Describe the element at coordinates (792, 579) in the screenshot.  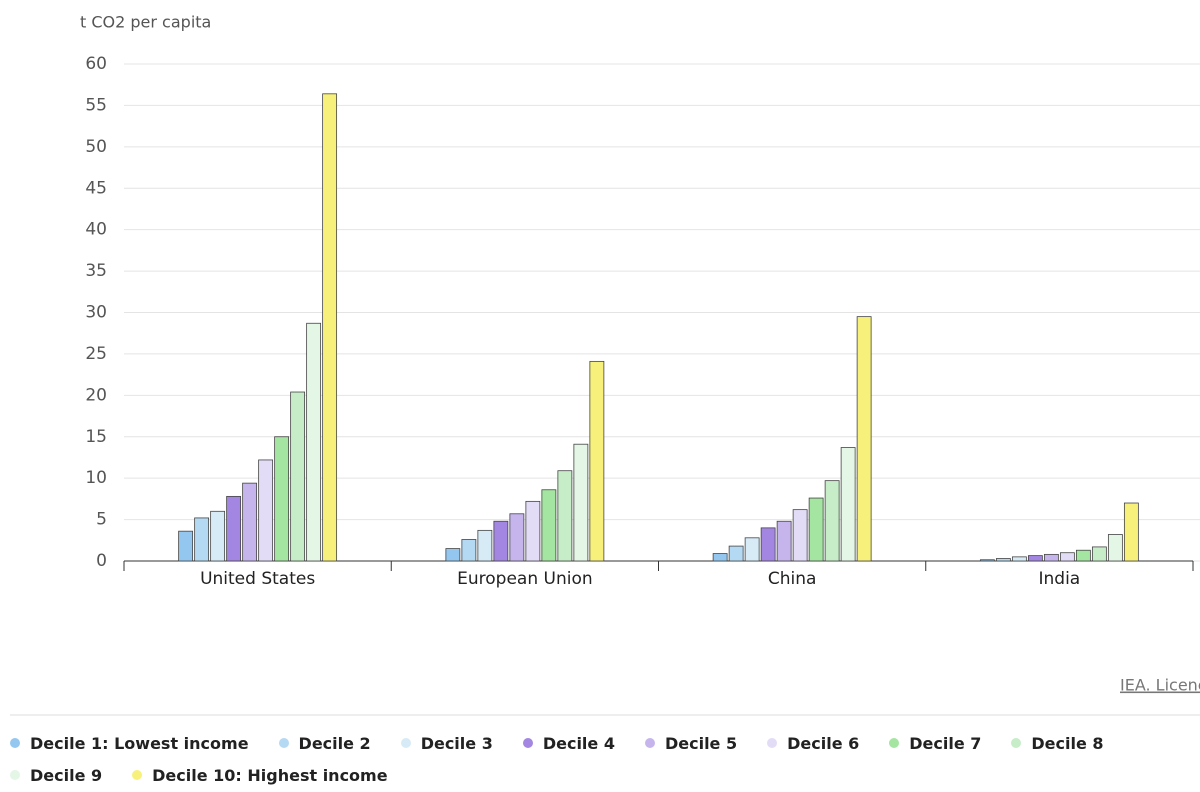
I see `x-tick-label: China` at that location.